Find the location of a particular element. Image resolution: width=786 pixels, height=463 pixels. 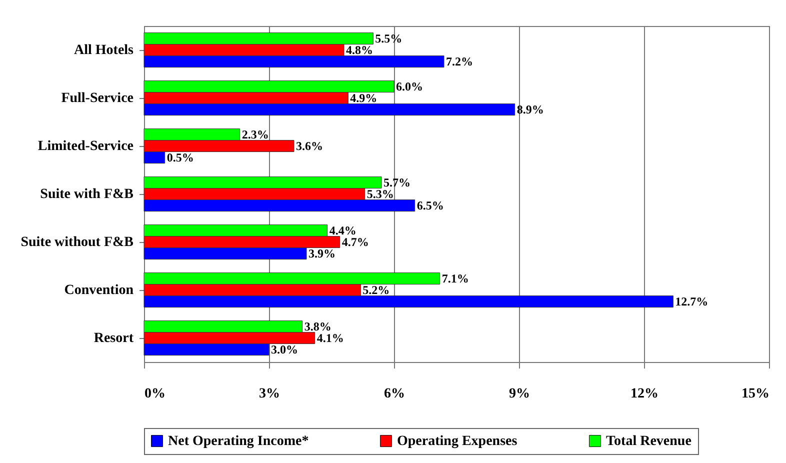

data-label: 2.3% is located at coordinates (255, 134).